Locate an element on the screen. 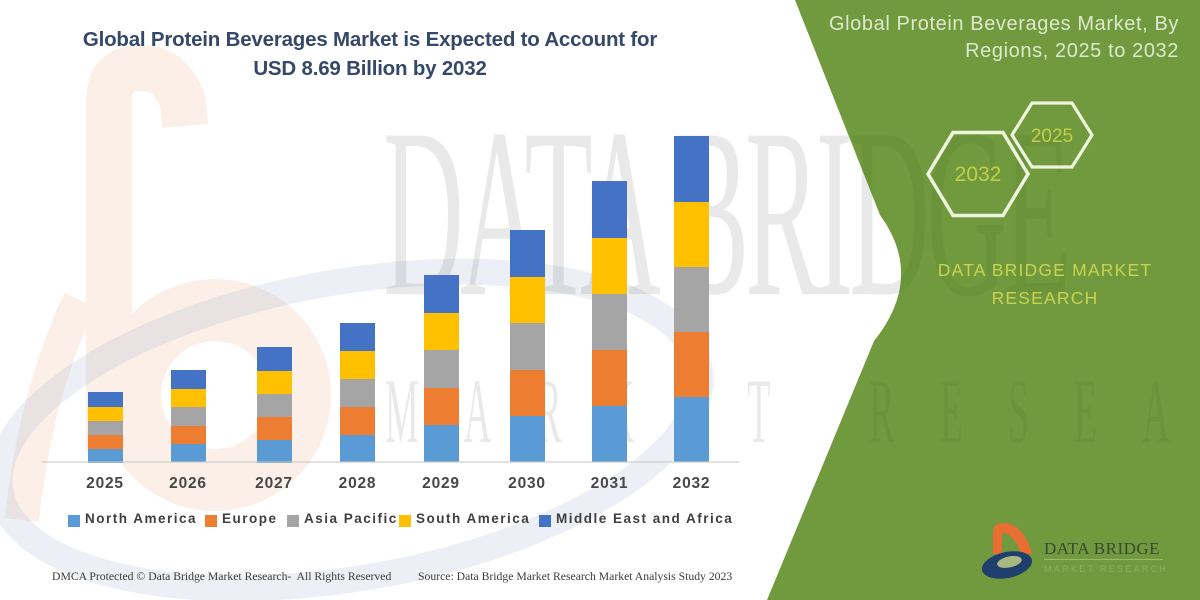  svg-text: 2025 is located at coordinates (1052, 136).